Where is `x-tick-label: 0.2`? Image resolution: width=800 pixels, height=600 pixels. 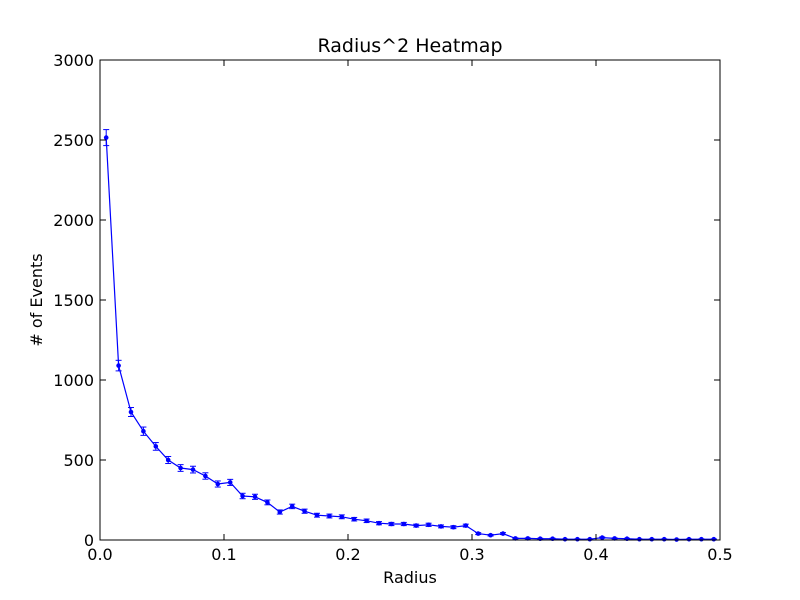 x-tick-label: 0.2 is located at coordinates (347, 554).